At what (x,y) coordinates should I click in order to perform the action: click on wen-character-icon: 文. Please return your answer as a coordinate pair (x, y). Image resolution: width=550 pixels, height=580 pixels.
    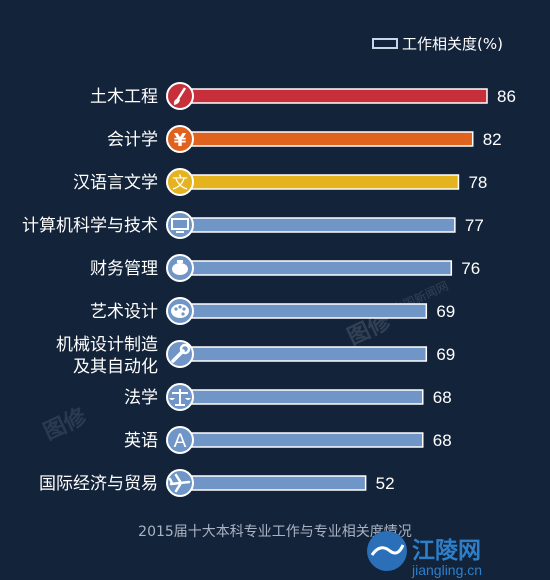
    Looking at the image, I should click on (180, 182).